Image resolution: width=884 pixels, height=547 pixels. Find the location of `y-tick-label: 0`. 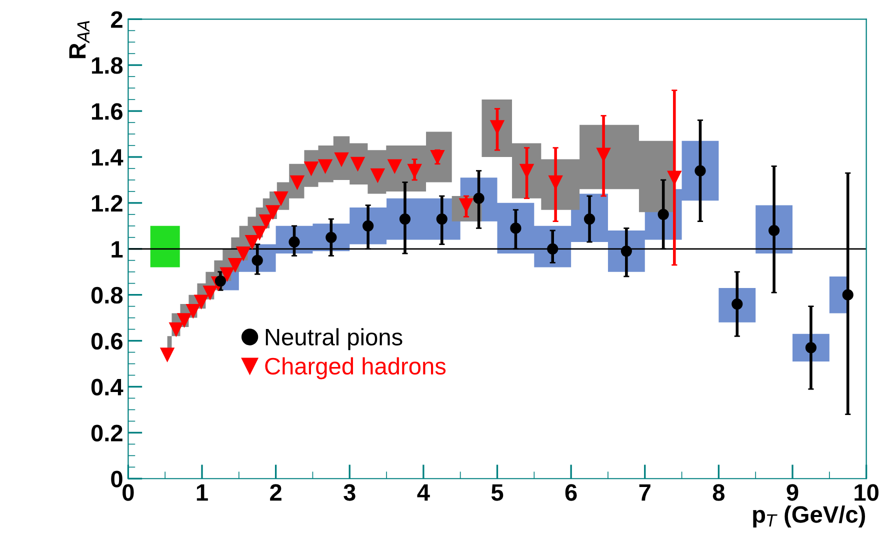

y-tick-label: 0 is located at coordinates (116, 479).